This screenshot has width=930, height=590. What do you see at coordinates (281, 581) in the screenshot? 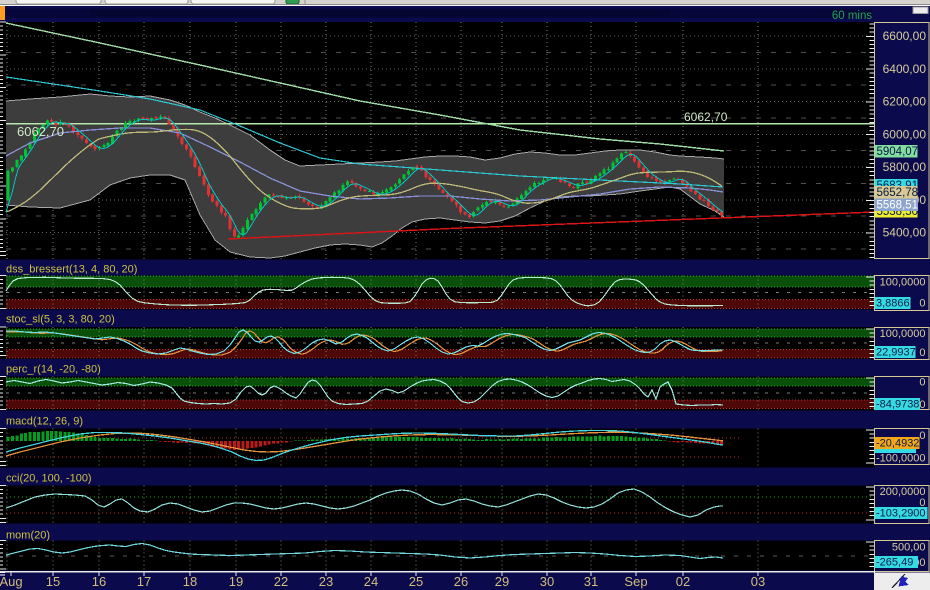
I see `svg-text: 22` at bounding box center [281, 581].